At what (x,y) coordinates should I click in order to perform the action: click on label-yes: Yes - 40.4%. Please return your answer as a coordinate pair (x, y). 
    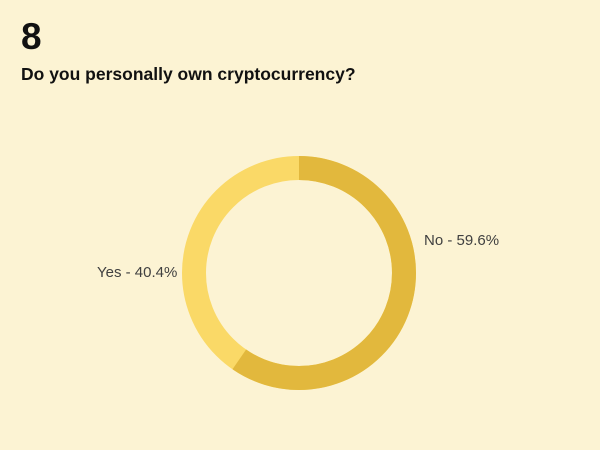
    Looking at the image, I should click on (137, 272).